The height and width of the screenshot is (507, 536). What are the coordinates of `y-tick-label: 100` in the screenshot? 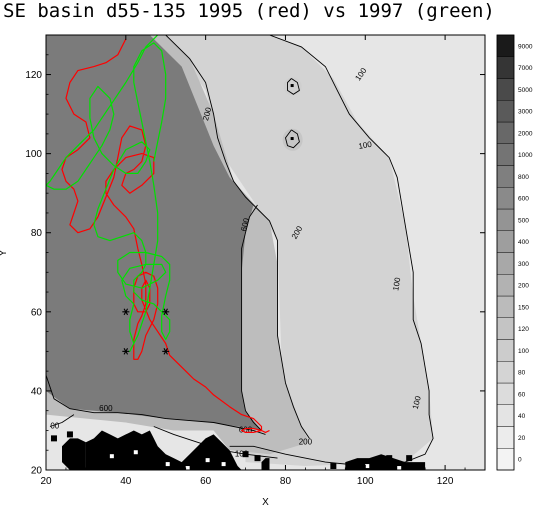 It's located at (33, 154).